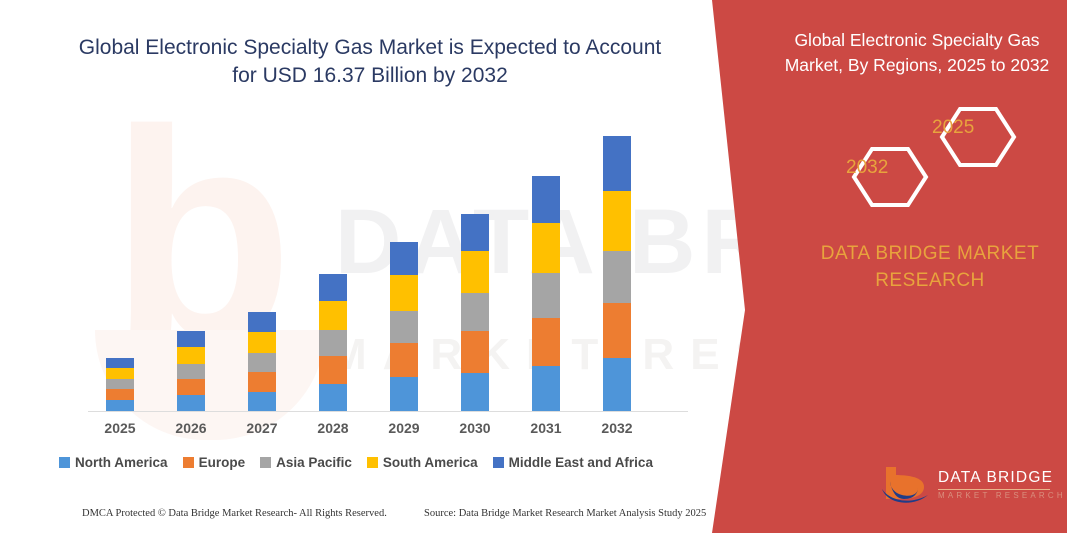  I want to click on hex-label-2025: 2025, so click(953, 127).